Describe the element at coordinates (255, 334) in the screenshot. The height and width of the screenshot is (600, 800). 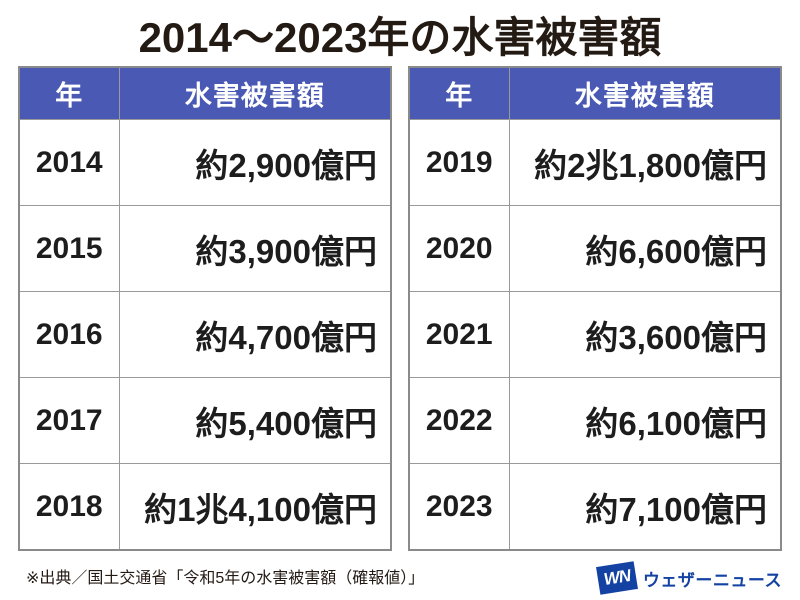
I see `amount-cell: 約4,700億円` at that location.